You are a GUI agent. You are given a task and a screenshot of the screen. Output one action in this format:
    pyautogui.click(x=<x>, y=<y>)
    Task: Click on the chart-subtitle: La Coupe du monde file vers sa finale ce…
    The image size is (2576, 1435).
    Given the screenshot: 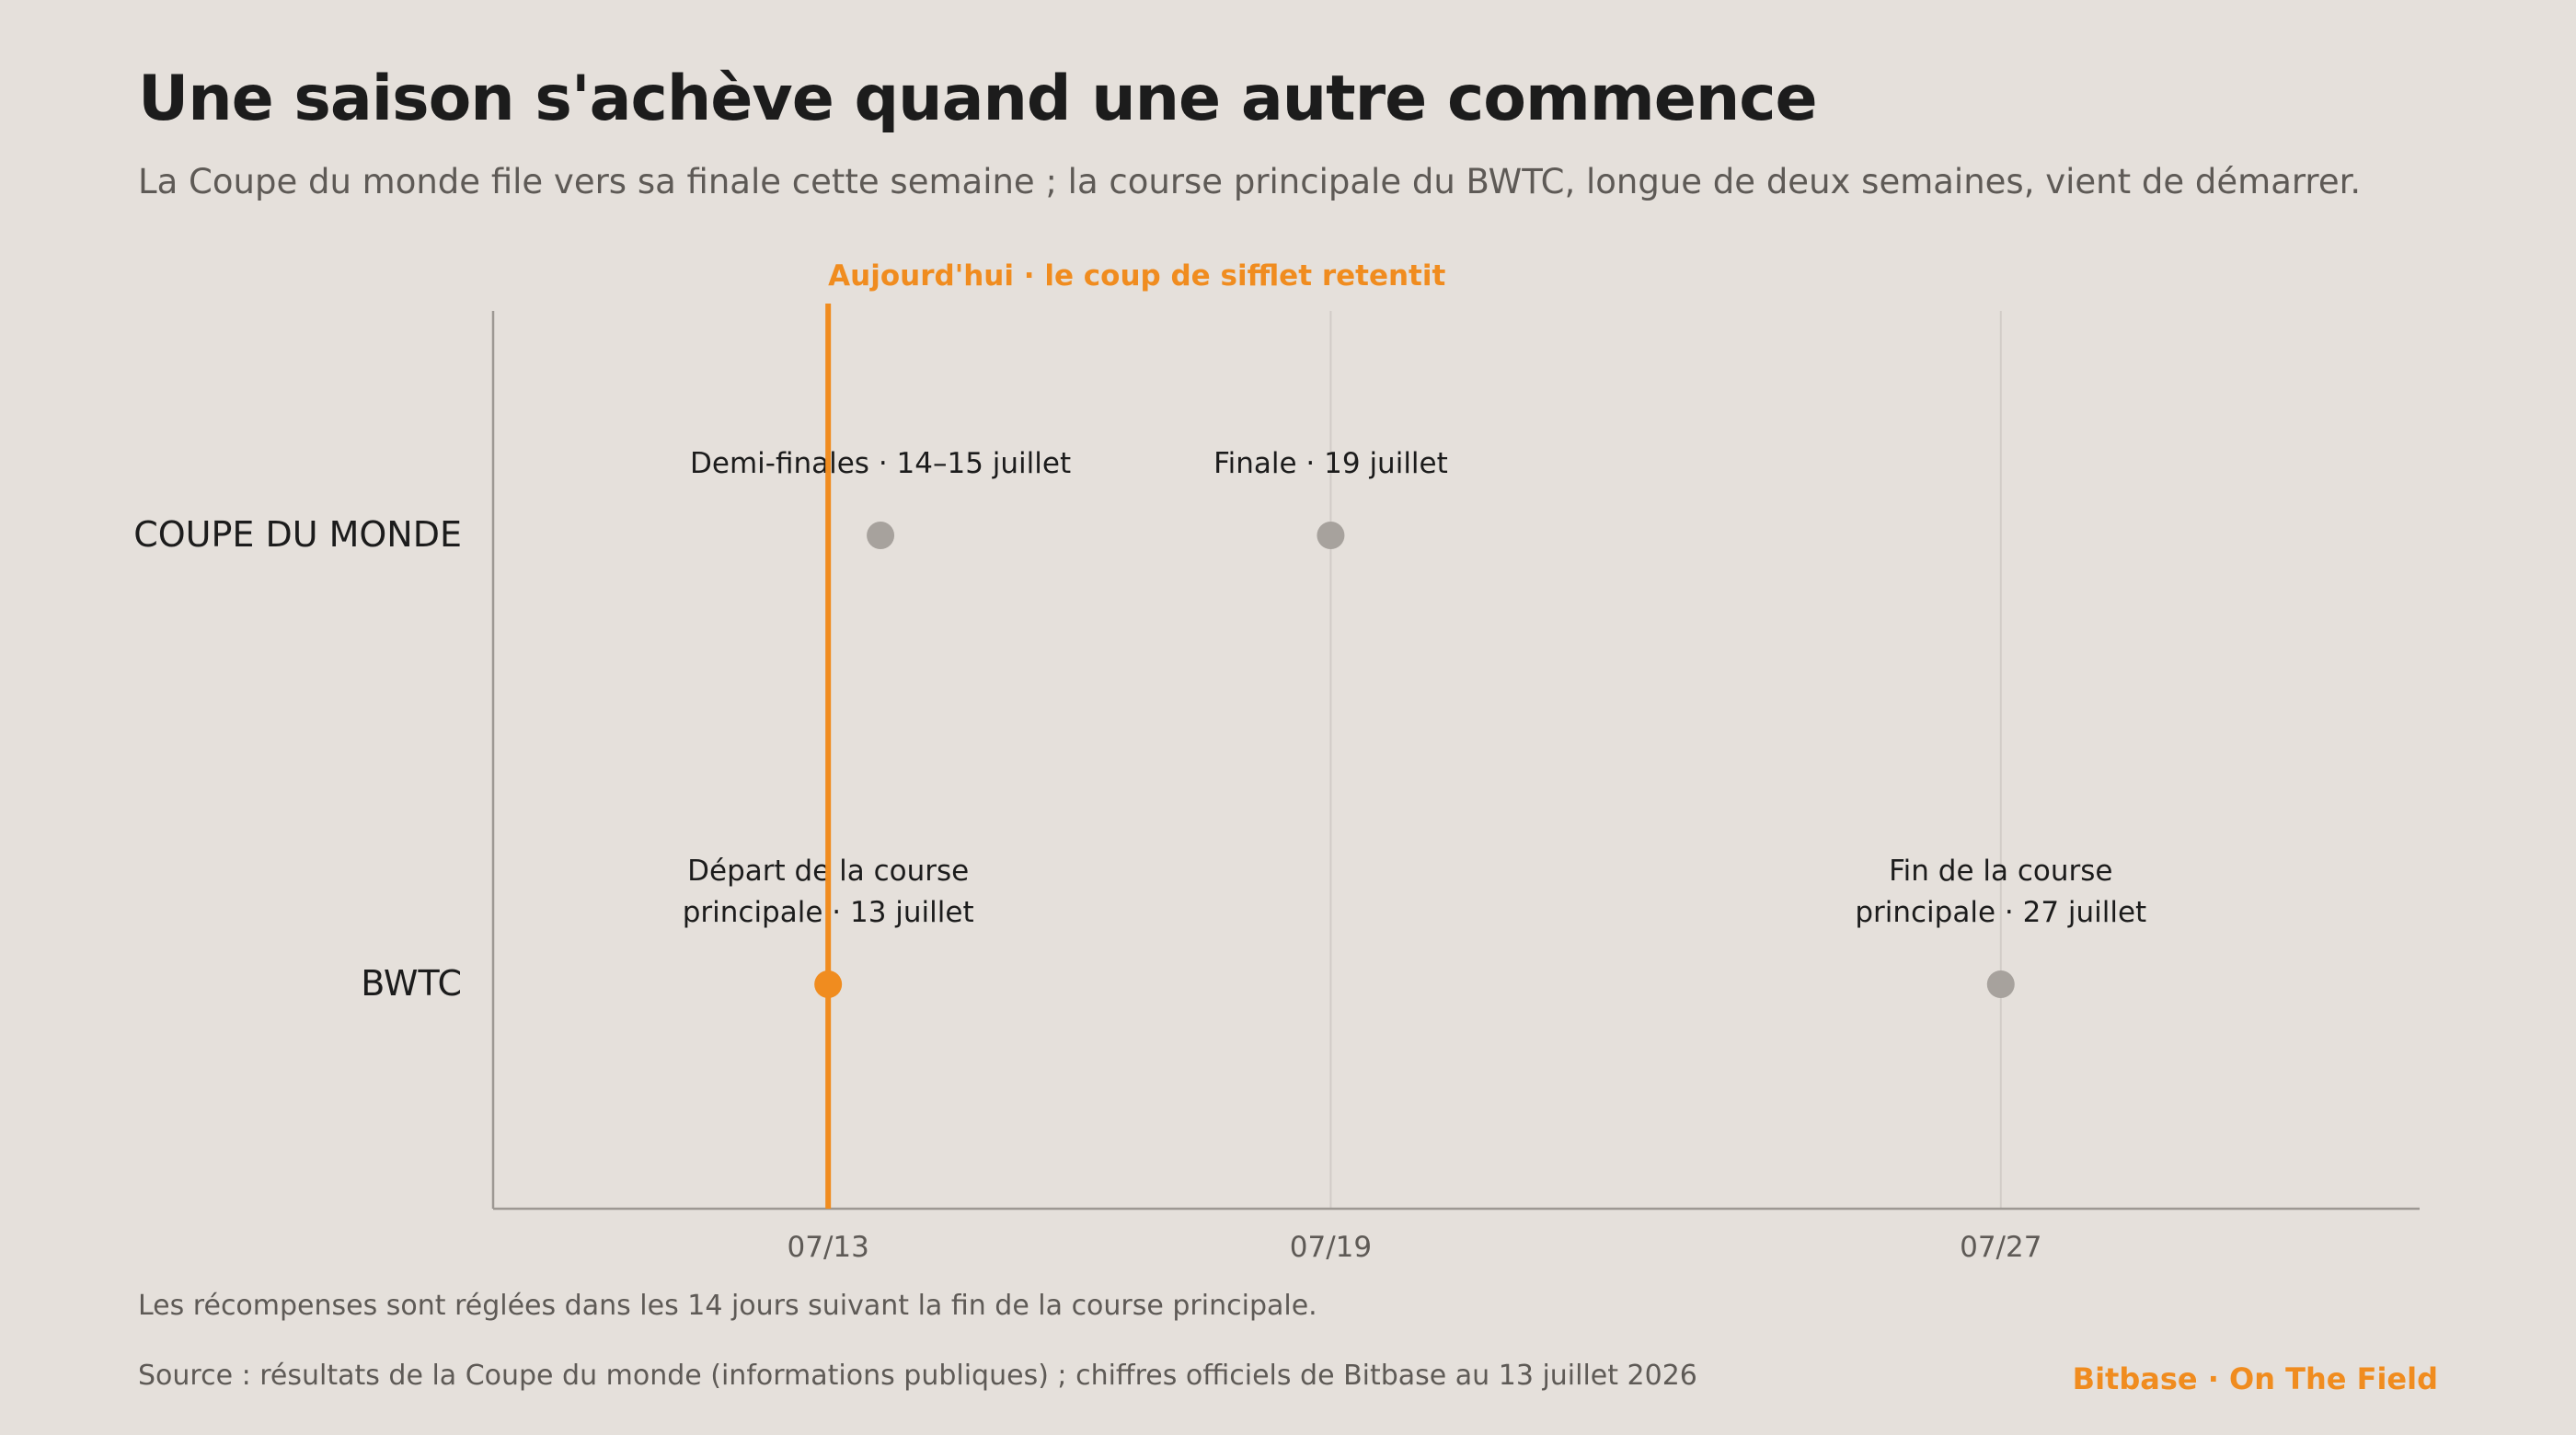 What is the action you would take?
    pyautogui.click(x=1250, y=181)
    